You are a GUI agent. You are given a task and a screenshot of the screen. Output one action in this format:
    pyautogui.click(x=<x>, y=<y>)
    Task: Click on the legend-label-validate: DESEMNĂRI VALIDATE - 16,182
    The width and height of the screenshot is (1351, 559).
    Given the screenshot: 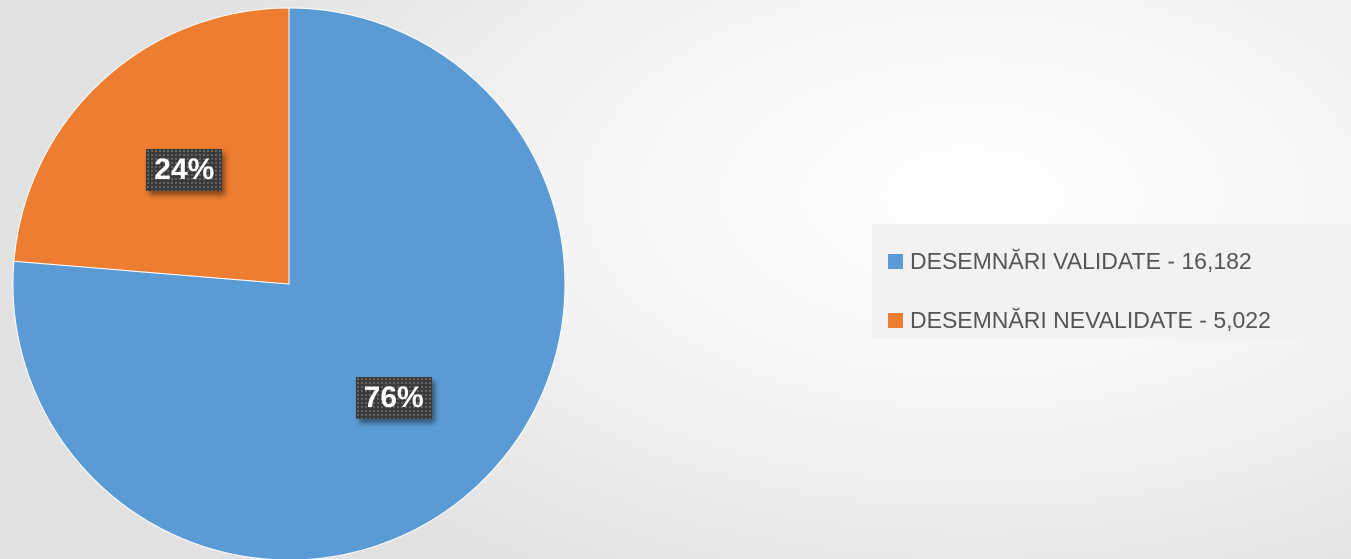 What is the action you would take?
    pyautogui.click(x=1081, y=260)
    